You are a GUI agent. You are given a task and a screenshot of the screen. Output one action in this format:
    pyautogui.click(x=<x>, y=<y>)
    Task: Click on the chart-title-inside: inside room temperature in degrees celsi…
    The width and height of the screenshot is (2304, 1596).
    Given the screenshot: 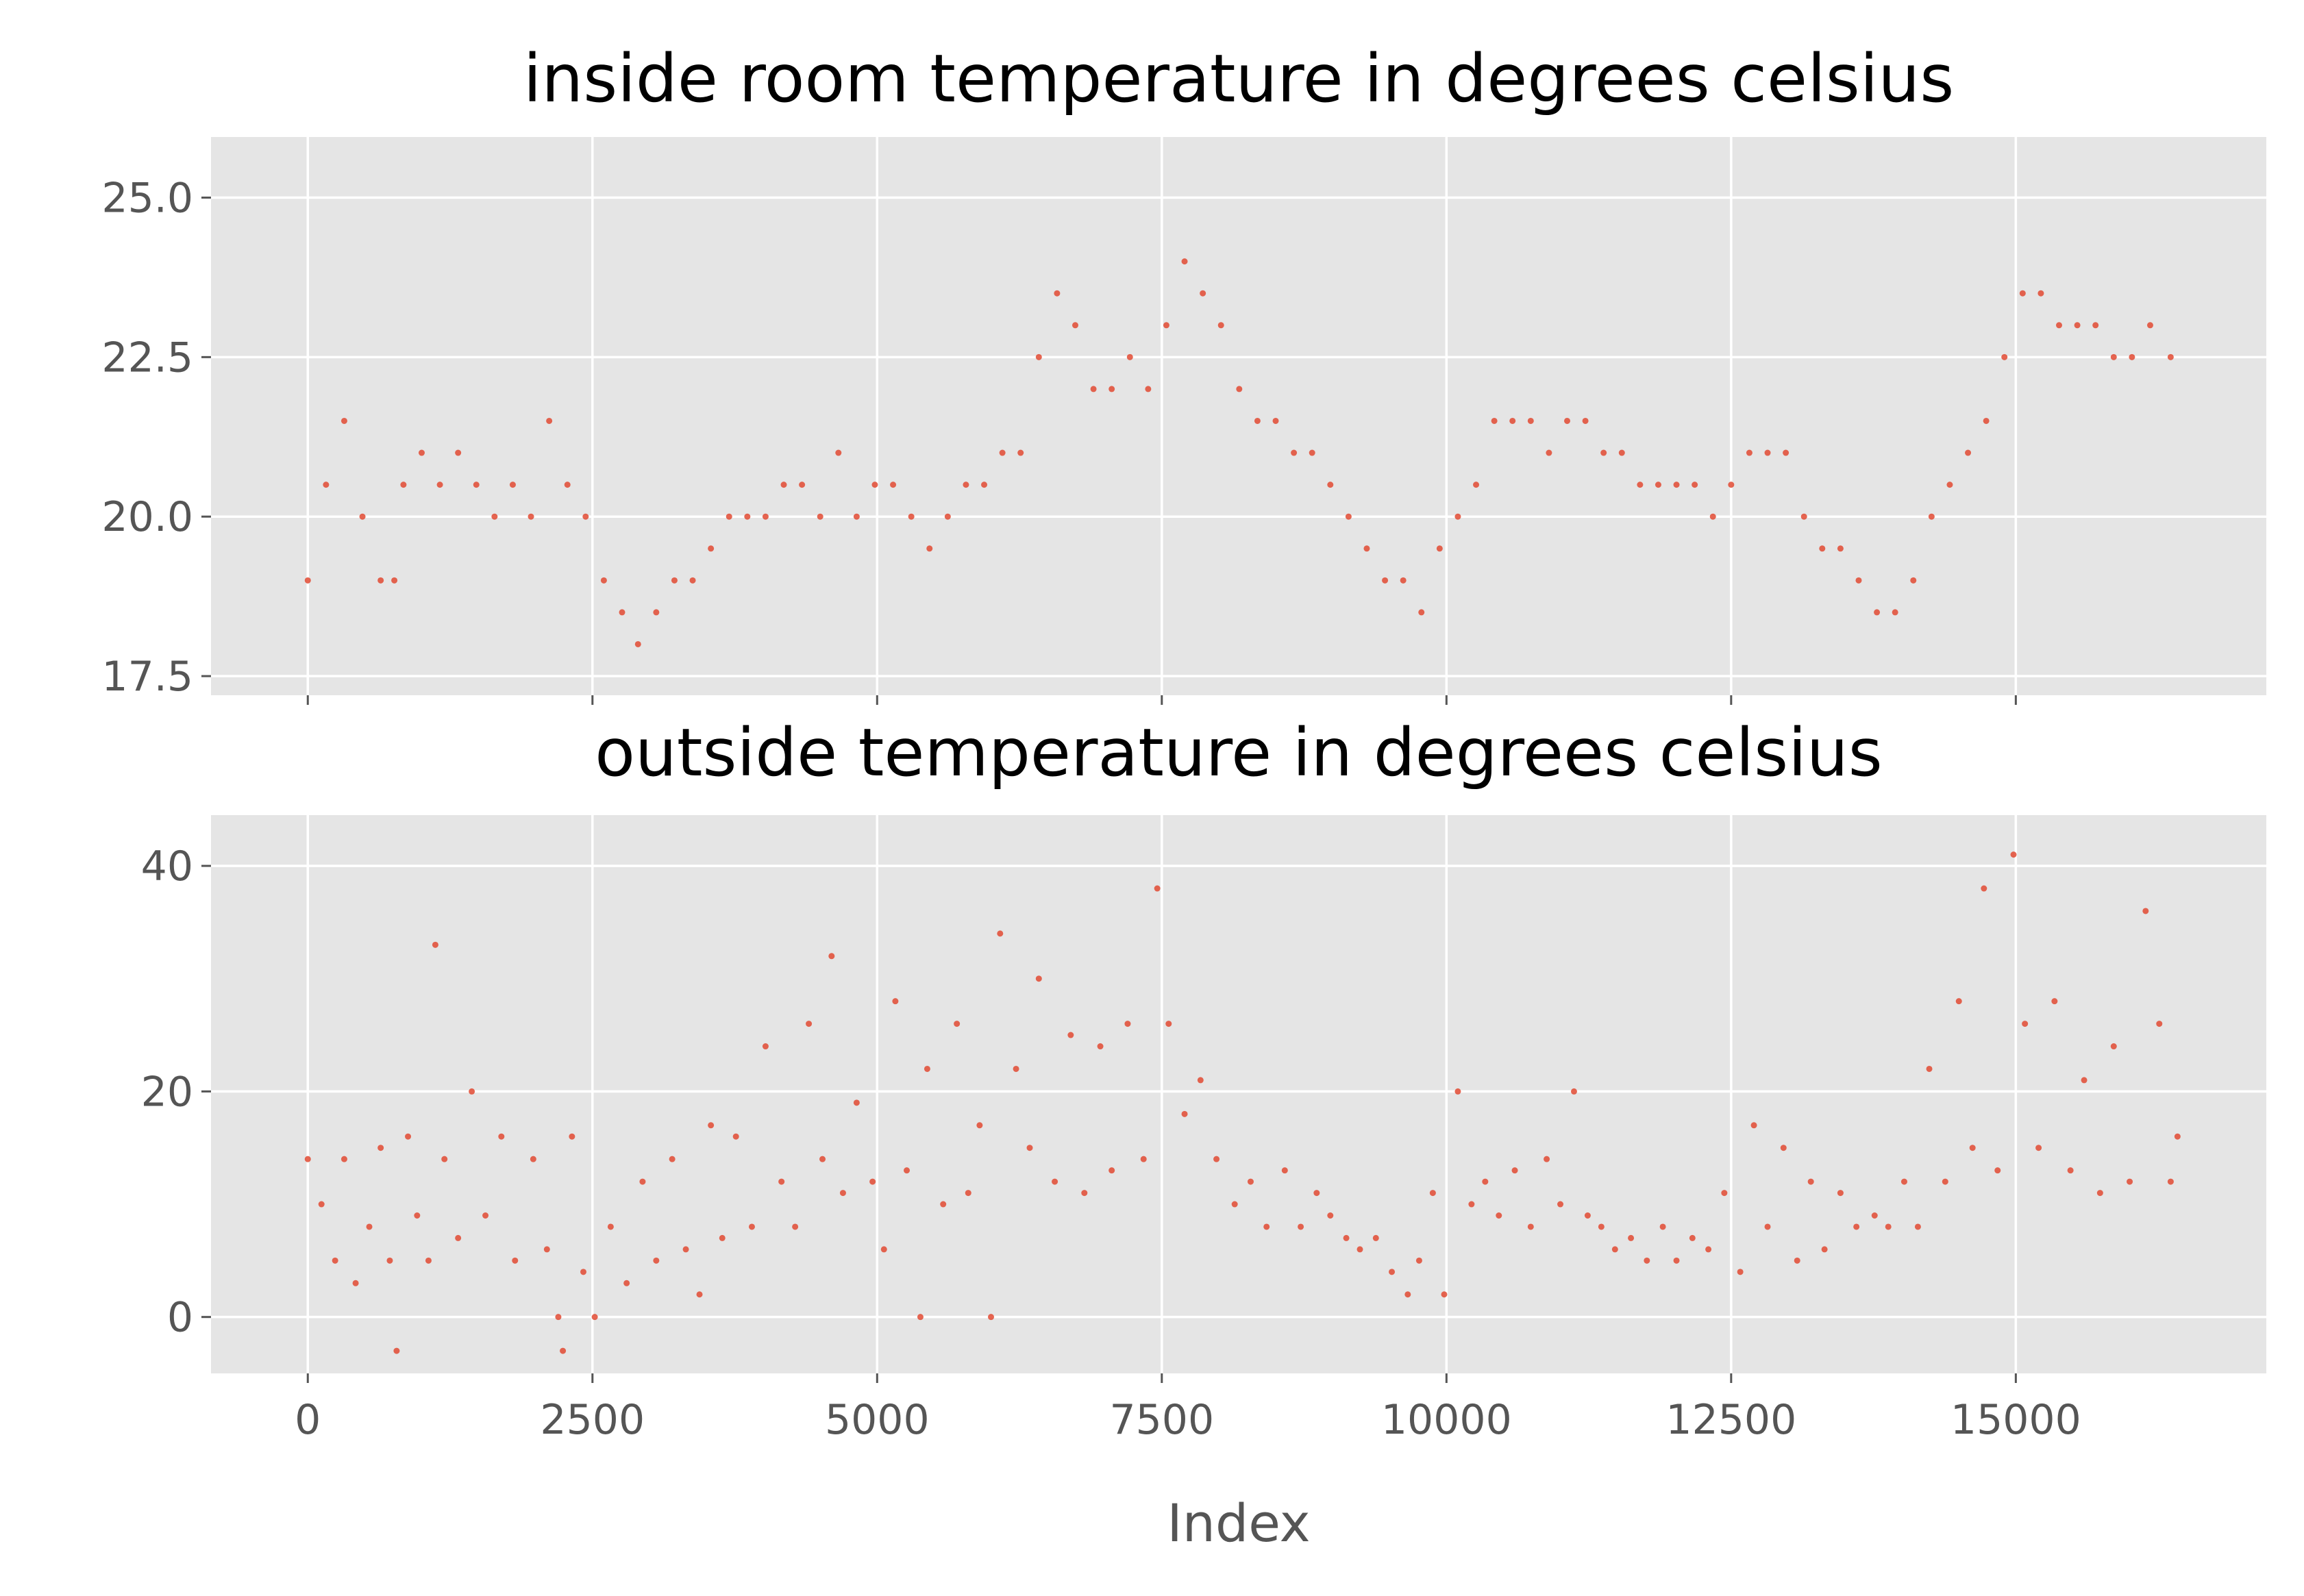 What is the action you would take?
    pyautogui.click(x=1239, y=78)
    